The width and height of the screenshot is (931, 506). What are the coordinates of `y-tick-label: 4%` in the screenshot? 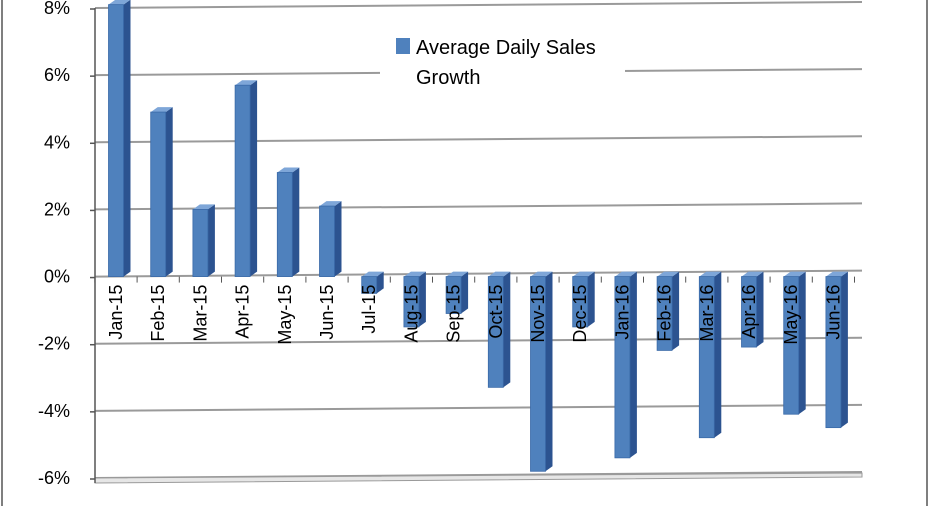 It's located at (57, 142).